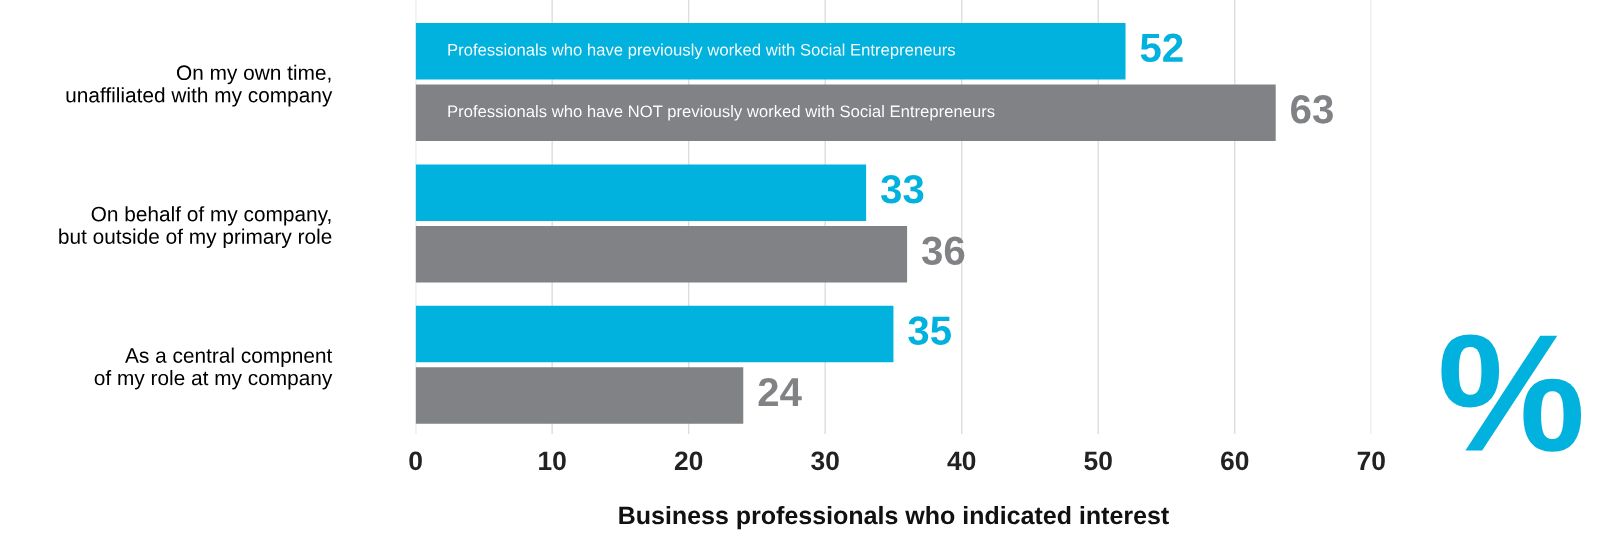 Image resolution: width=1601 pixels, height=558 pixels. What do you see at coordinates (780, 392) in the screenshot?
I see `data-label: 24` at bounding box center [780, 392].